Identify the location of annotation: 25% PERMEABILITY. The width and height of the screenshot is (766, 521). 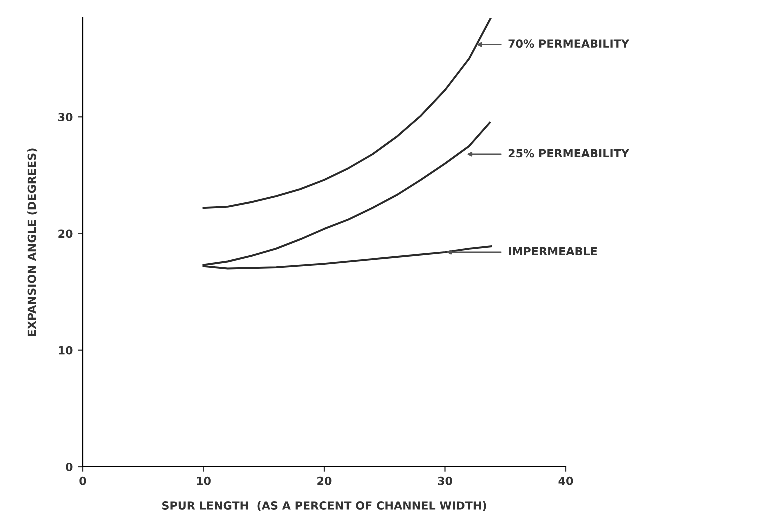
(569, 153).